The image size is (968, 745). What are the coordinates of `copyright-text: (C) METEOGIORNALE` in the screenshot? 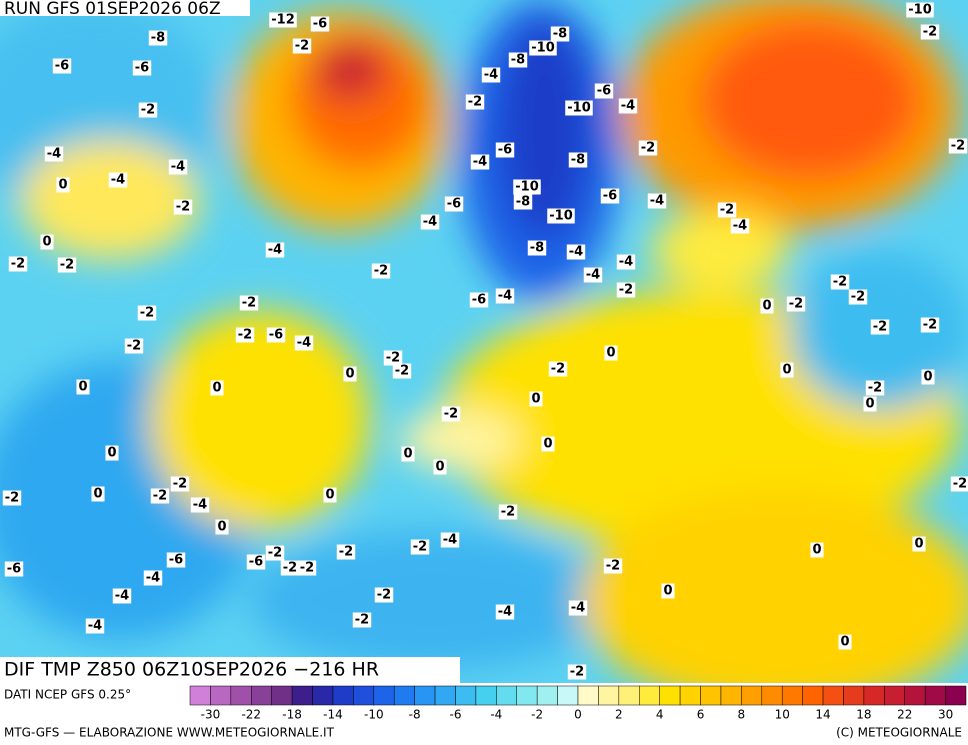 It's located at (899, 733).